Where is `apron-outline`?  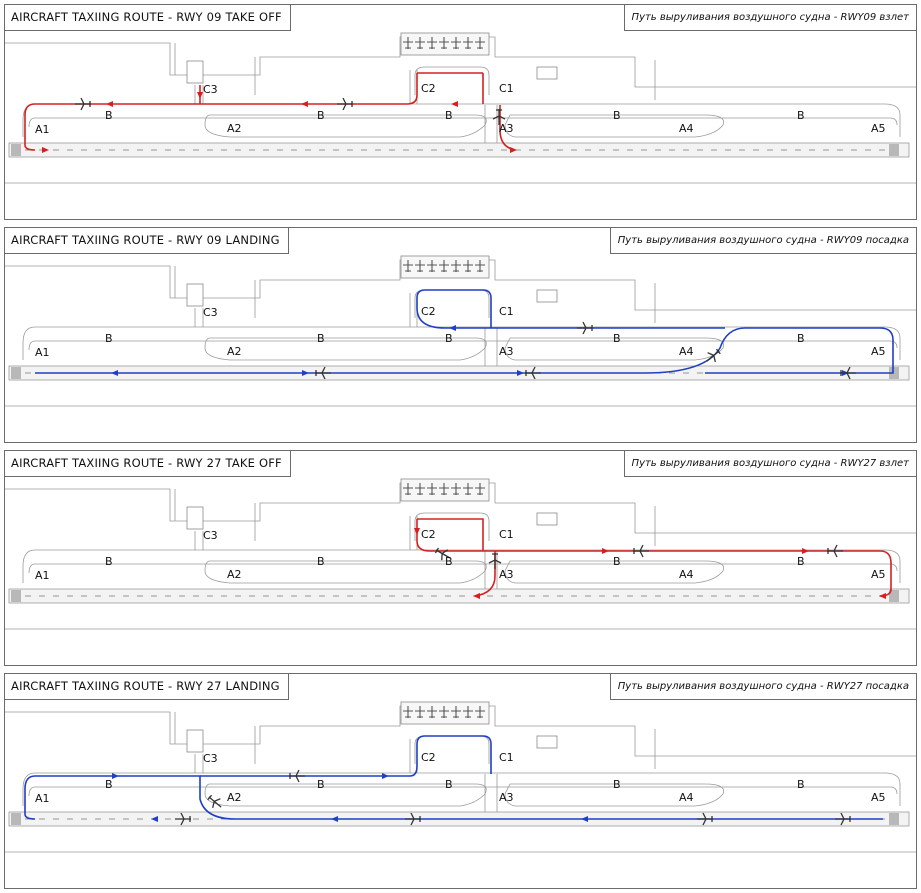 apron-outline is located at coordinates (460, 285).